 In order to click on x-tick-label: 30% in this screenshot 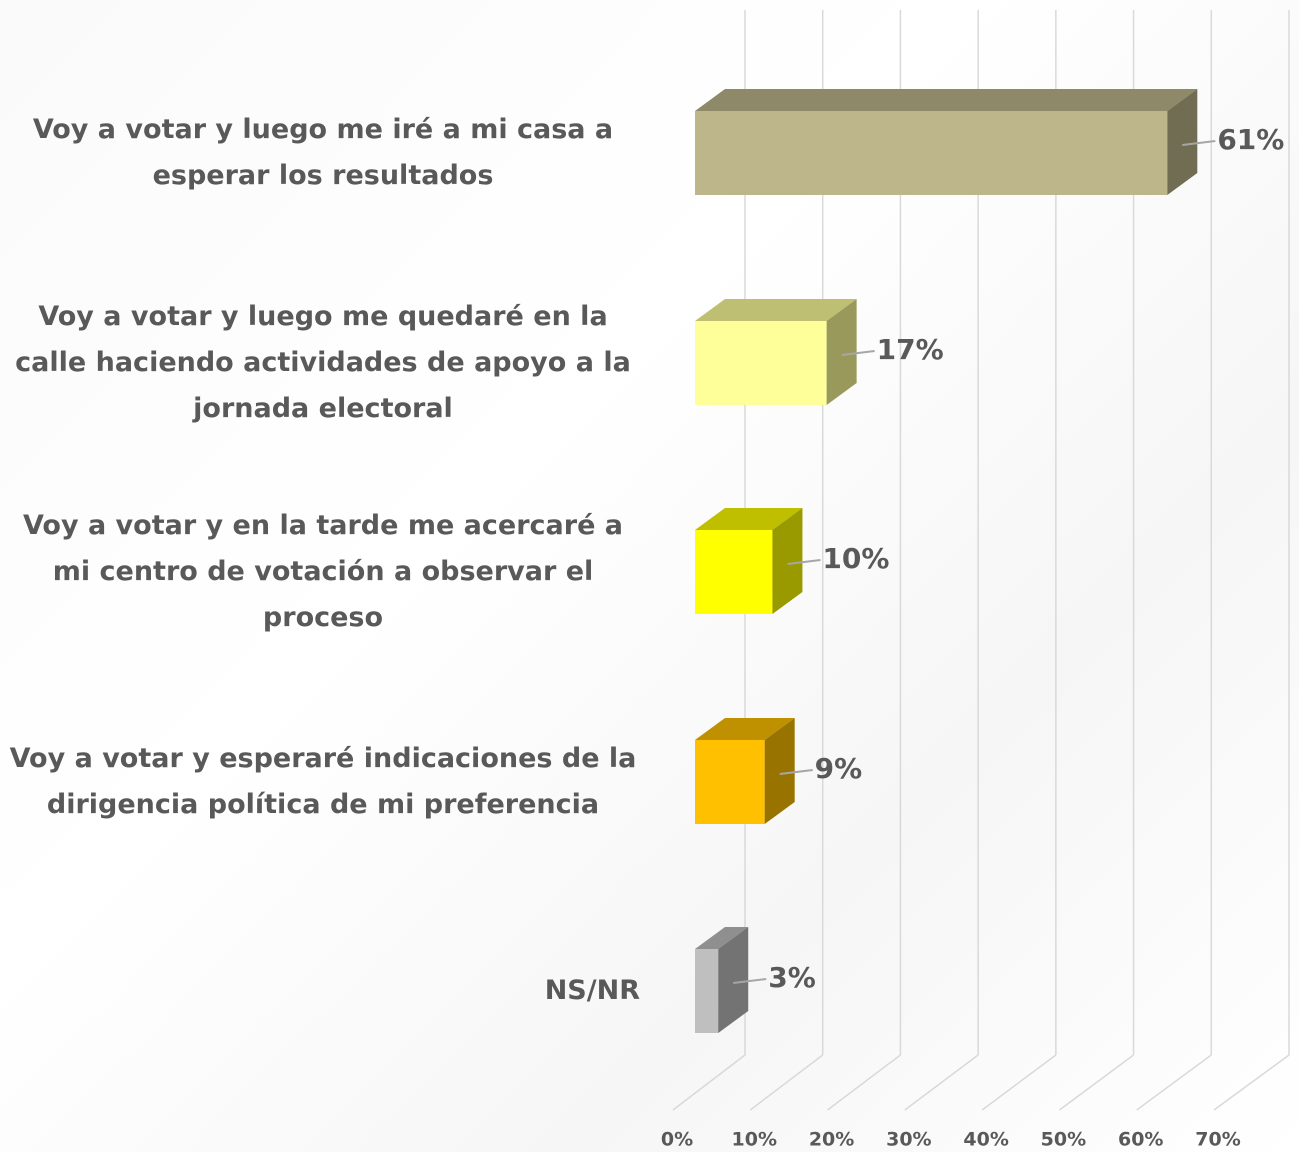, I will do `click(908, 1140)`.